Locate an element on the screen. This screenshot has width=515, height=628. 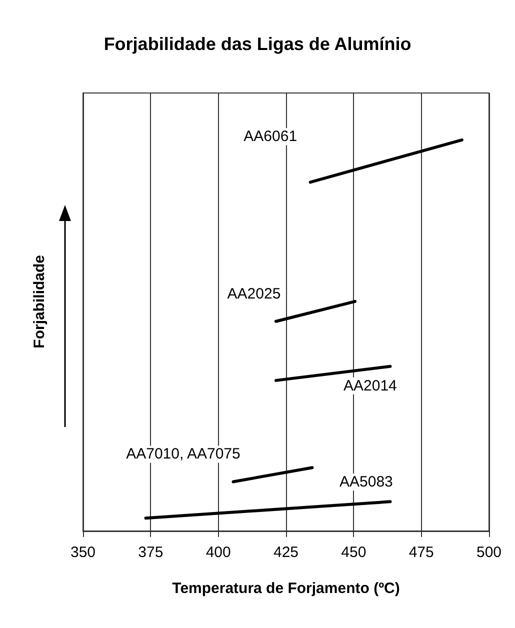
x-tick-label: 400 is located at coordinates (218, 552).